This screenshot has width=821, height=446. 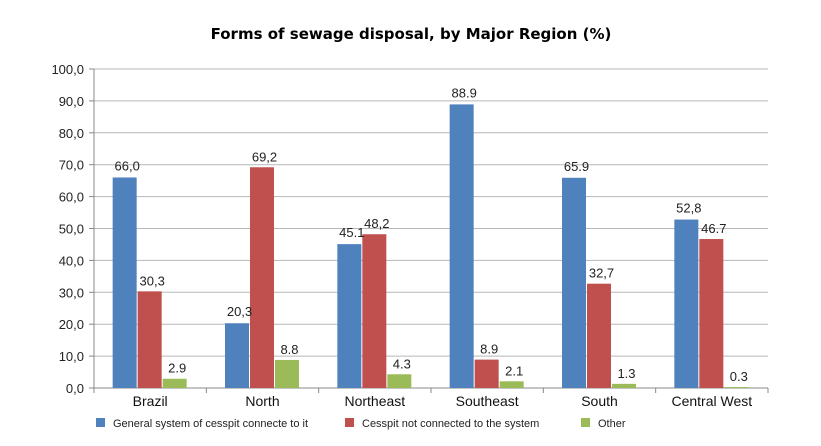 I want to click on data-label: 2.1, so click(x=514, y=370).